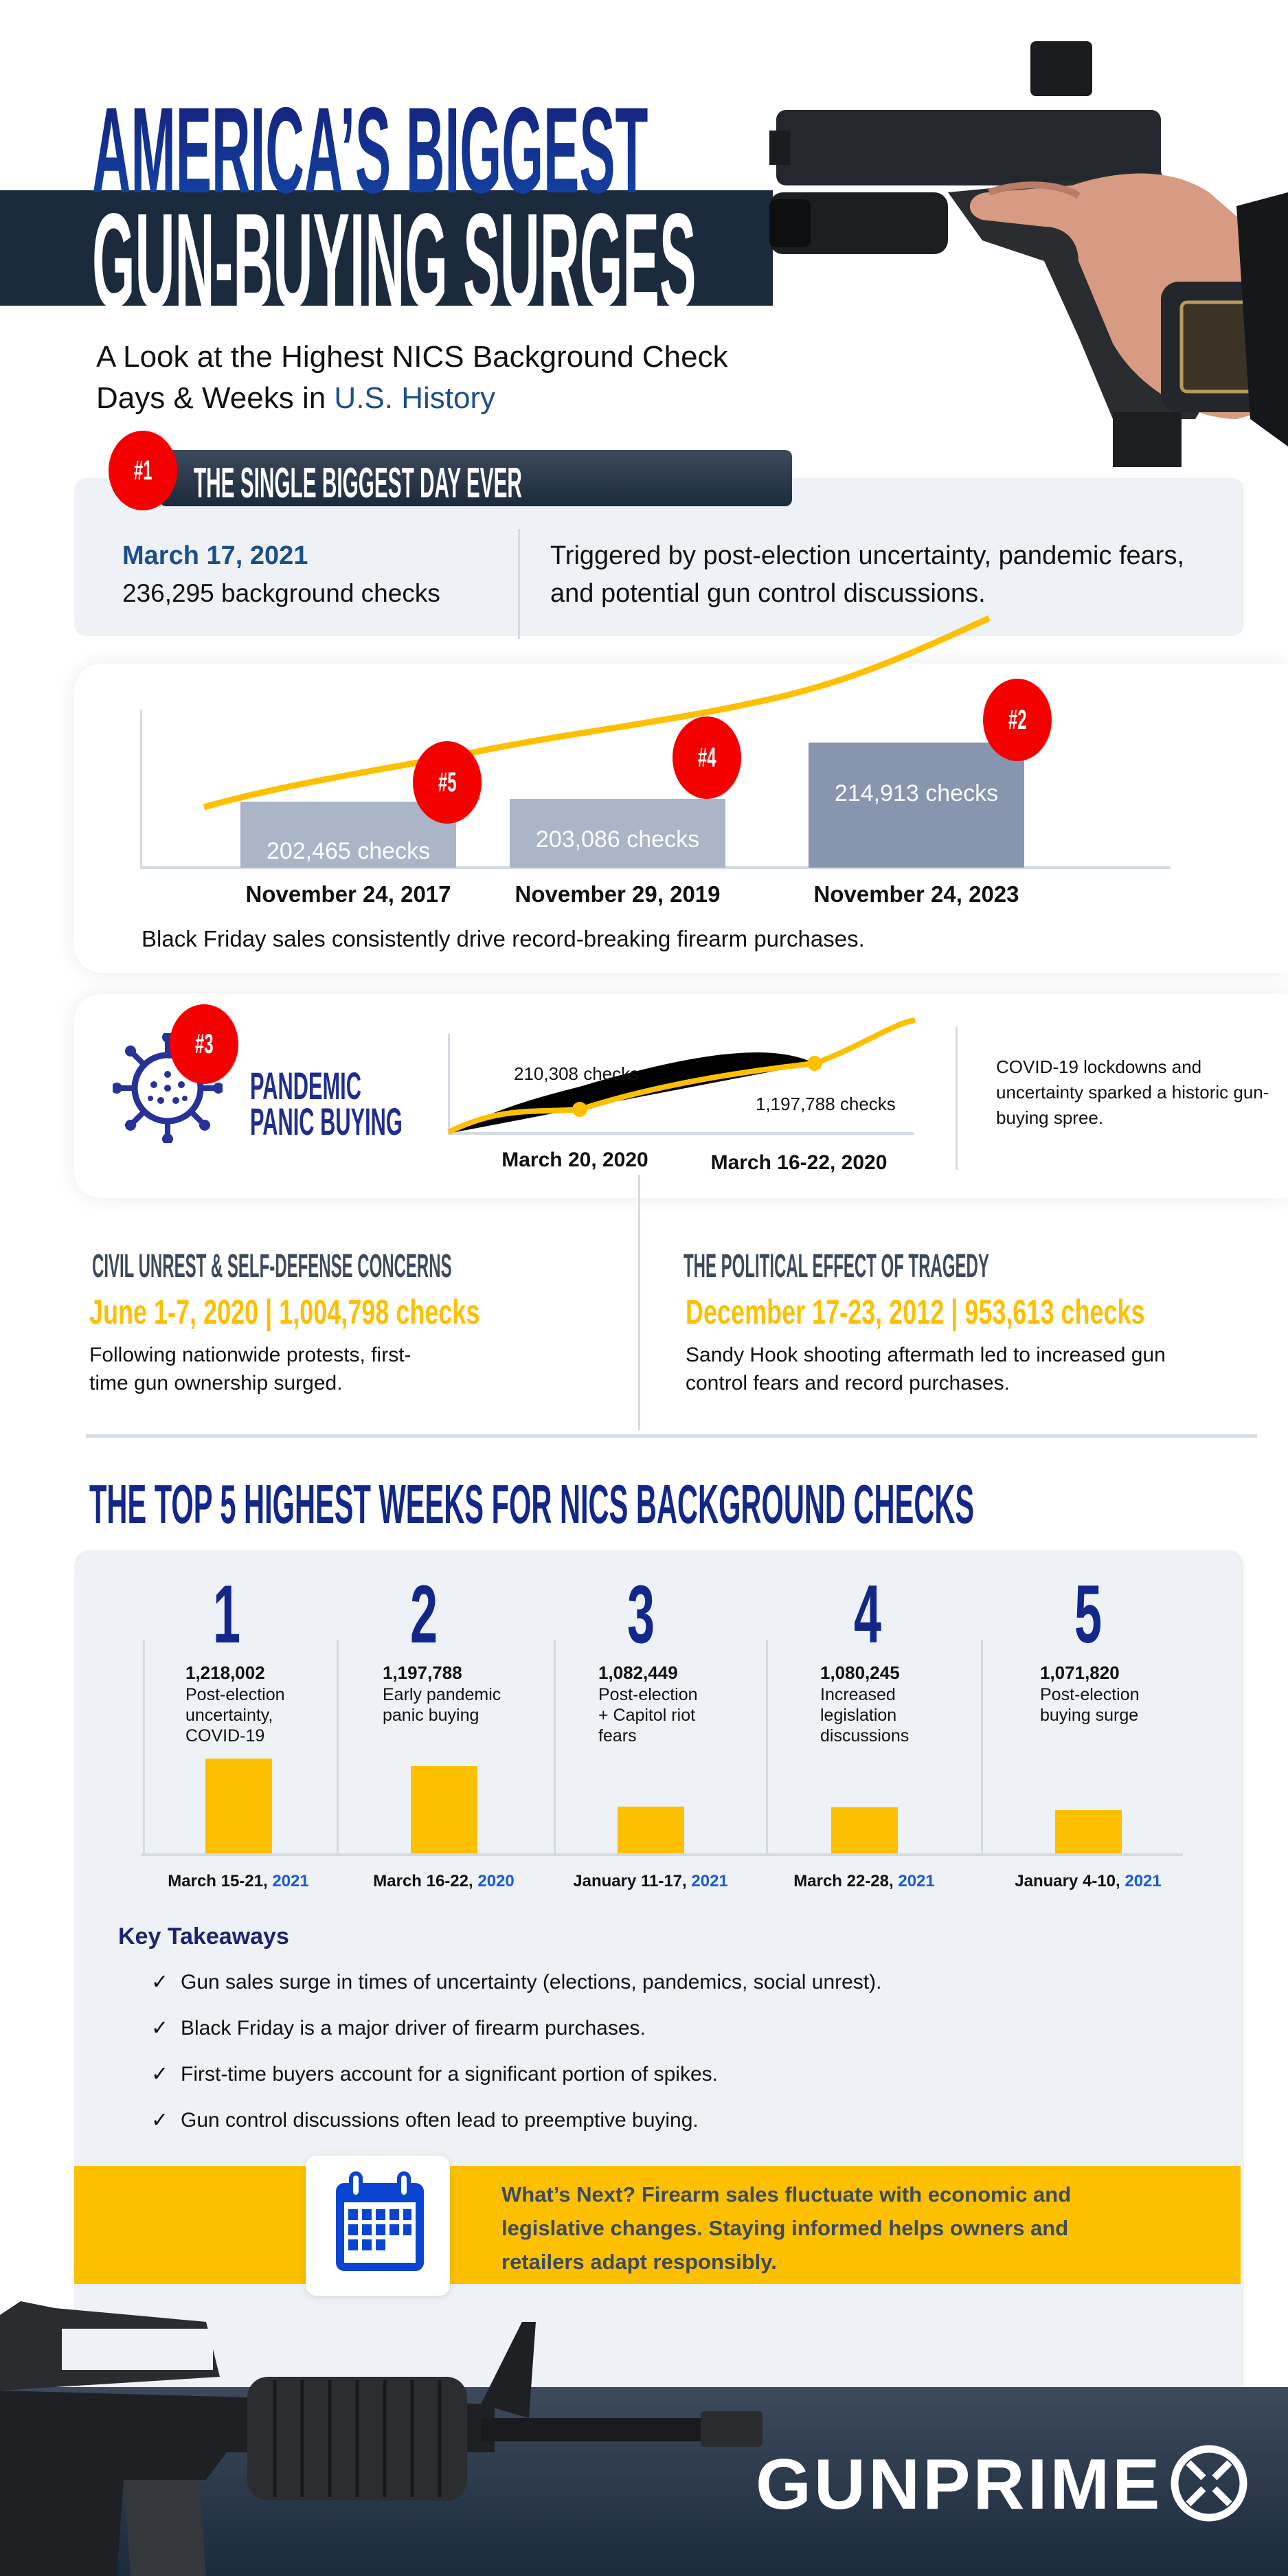 This screenshot has height=2576, width=1288. I want to click on week-value: 1,080,245, so click(860, 1672).